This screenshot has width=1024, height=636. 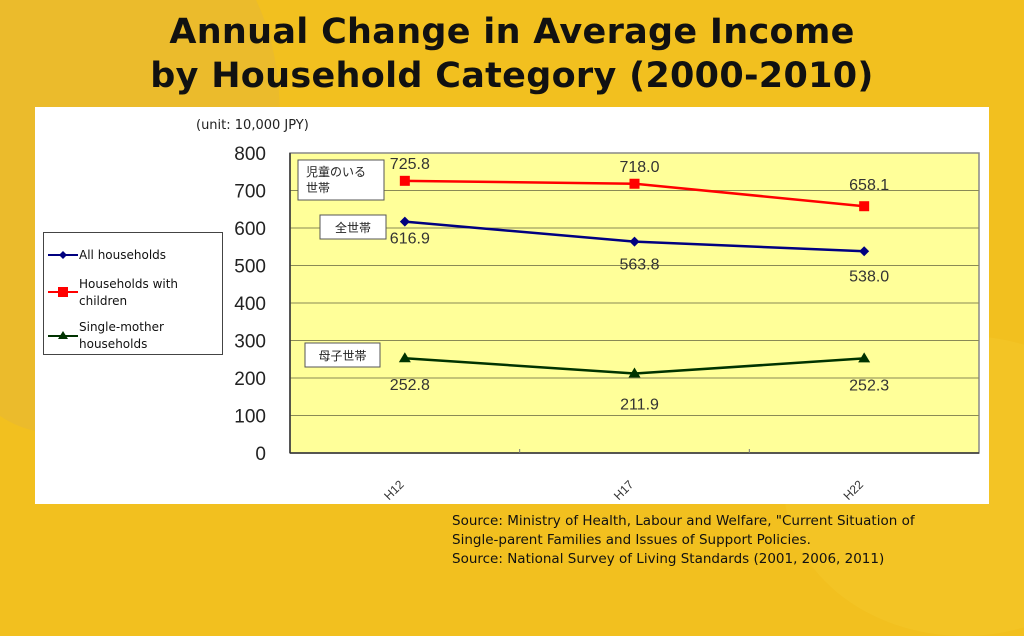 What do you see at coordinates (869, 276) in the screenshot?
I see `data-label-all: 538.0` at bounding box center [869, 276].